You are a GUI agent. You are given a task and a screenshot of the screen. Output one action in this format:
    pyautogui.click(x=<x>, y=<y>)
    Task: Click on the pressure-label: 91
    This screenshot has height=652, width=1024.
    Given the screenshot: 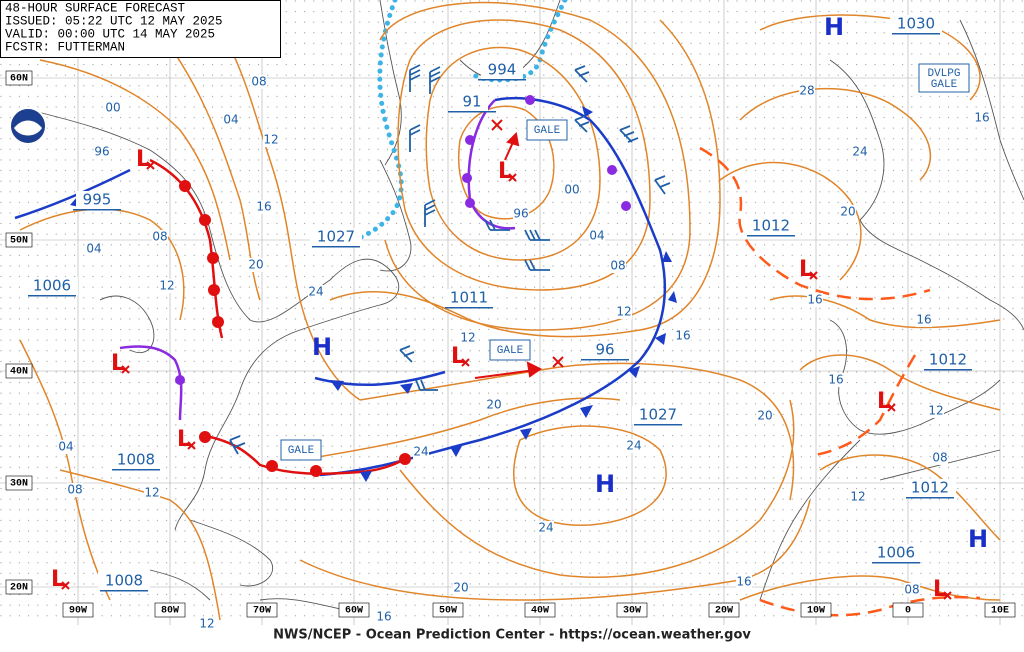 What is the action you would take?
    pyautogui.click(x=471, y=102)
    